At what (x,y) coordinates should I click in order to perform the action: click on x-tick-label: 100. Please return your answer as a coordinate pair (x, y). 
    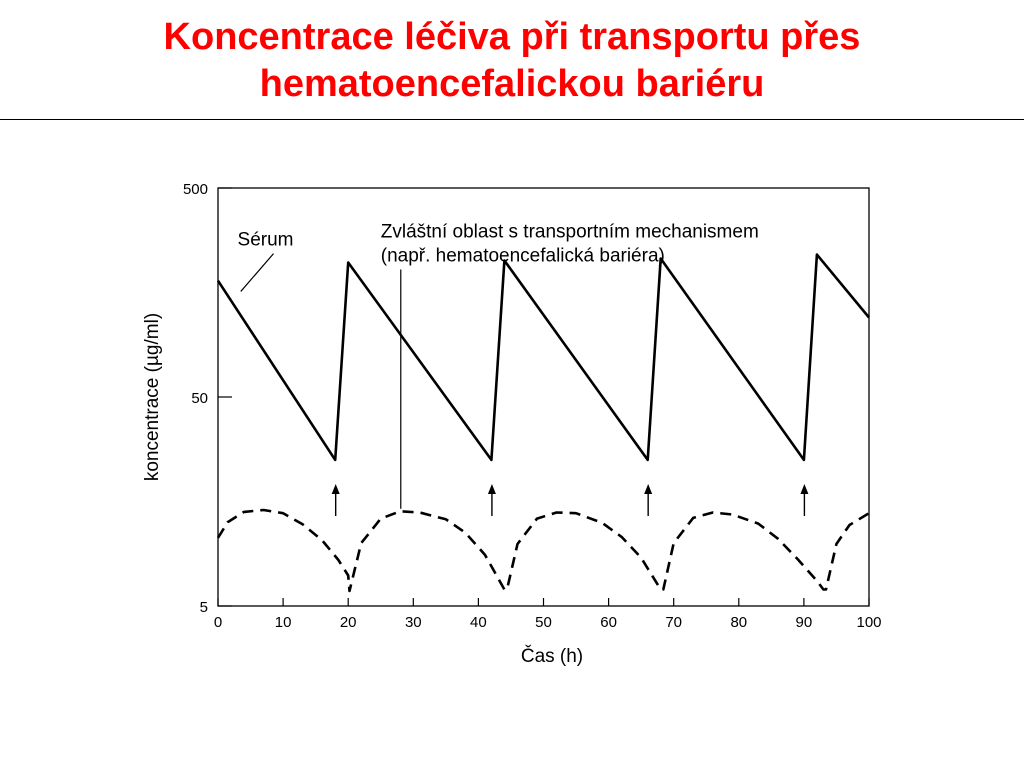
    Looking at the image, I should click on (868, 622).